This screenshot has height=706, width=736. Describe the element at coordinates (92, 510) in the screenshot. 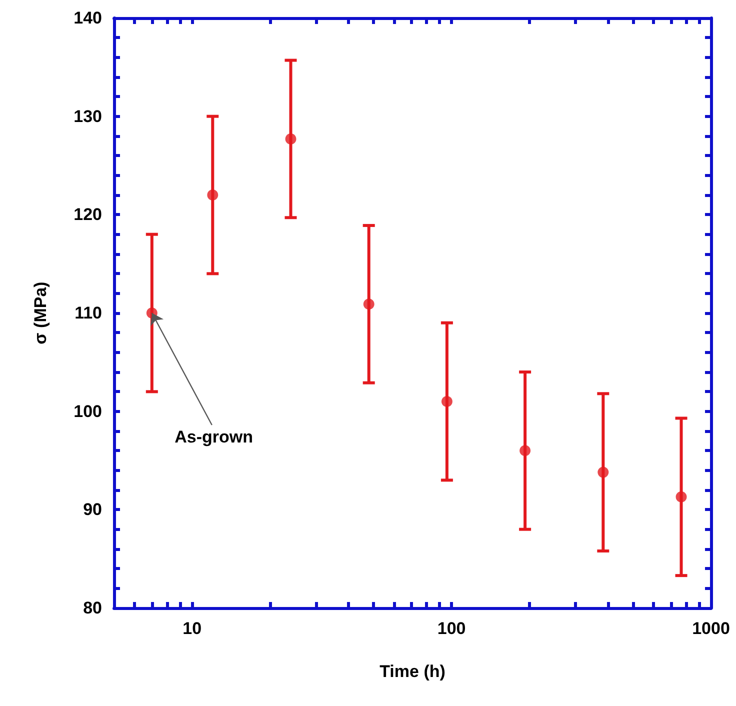

I see `y-tick-label: 90` at that location.